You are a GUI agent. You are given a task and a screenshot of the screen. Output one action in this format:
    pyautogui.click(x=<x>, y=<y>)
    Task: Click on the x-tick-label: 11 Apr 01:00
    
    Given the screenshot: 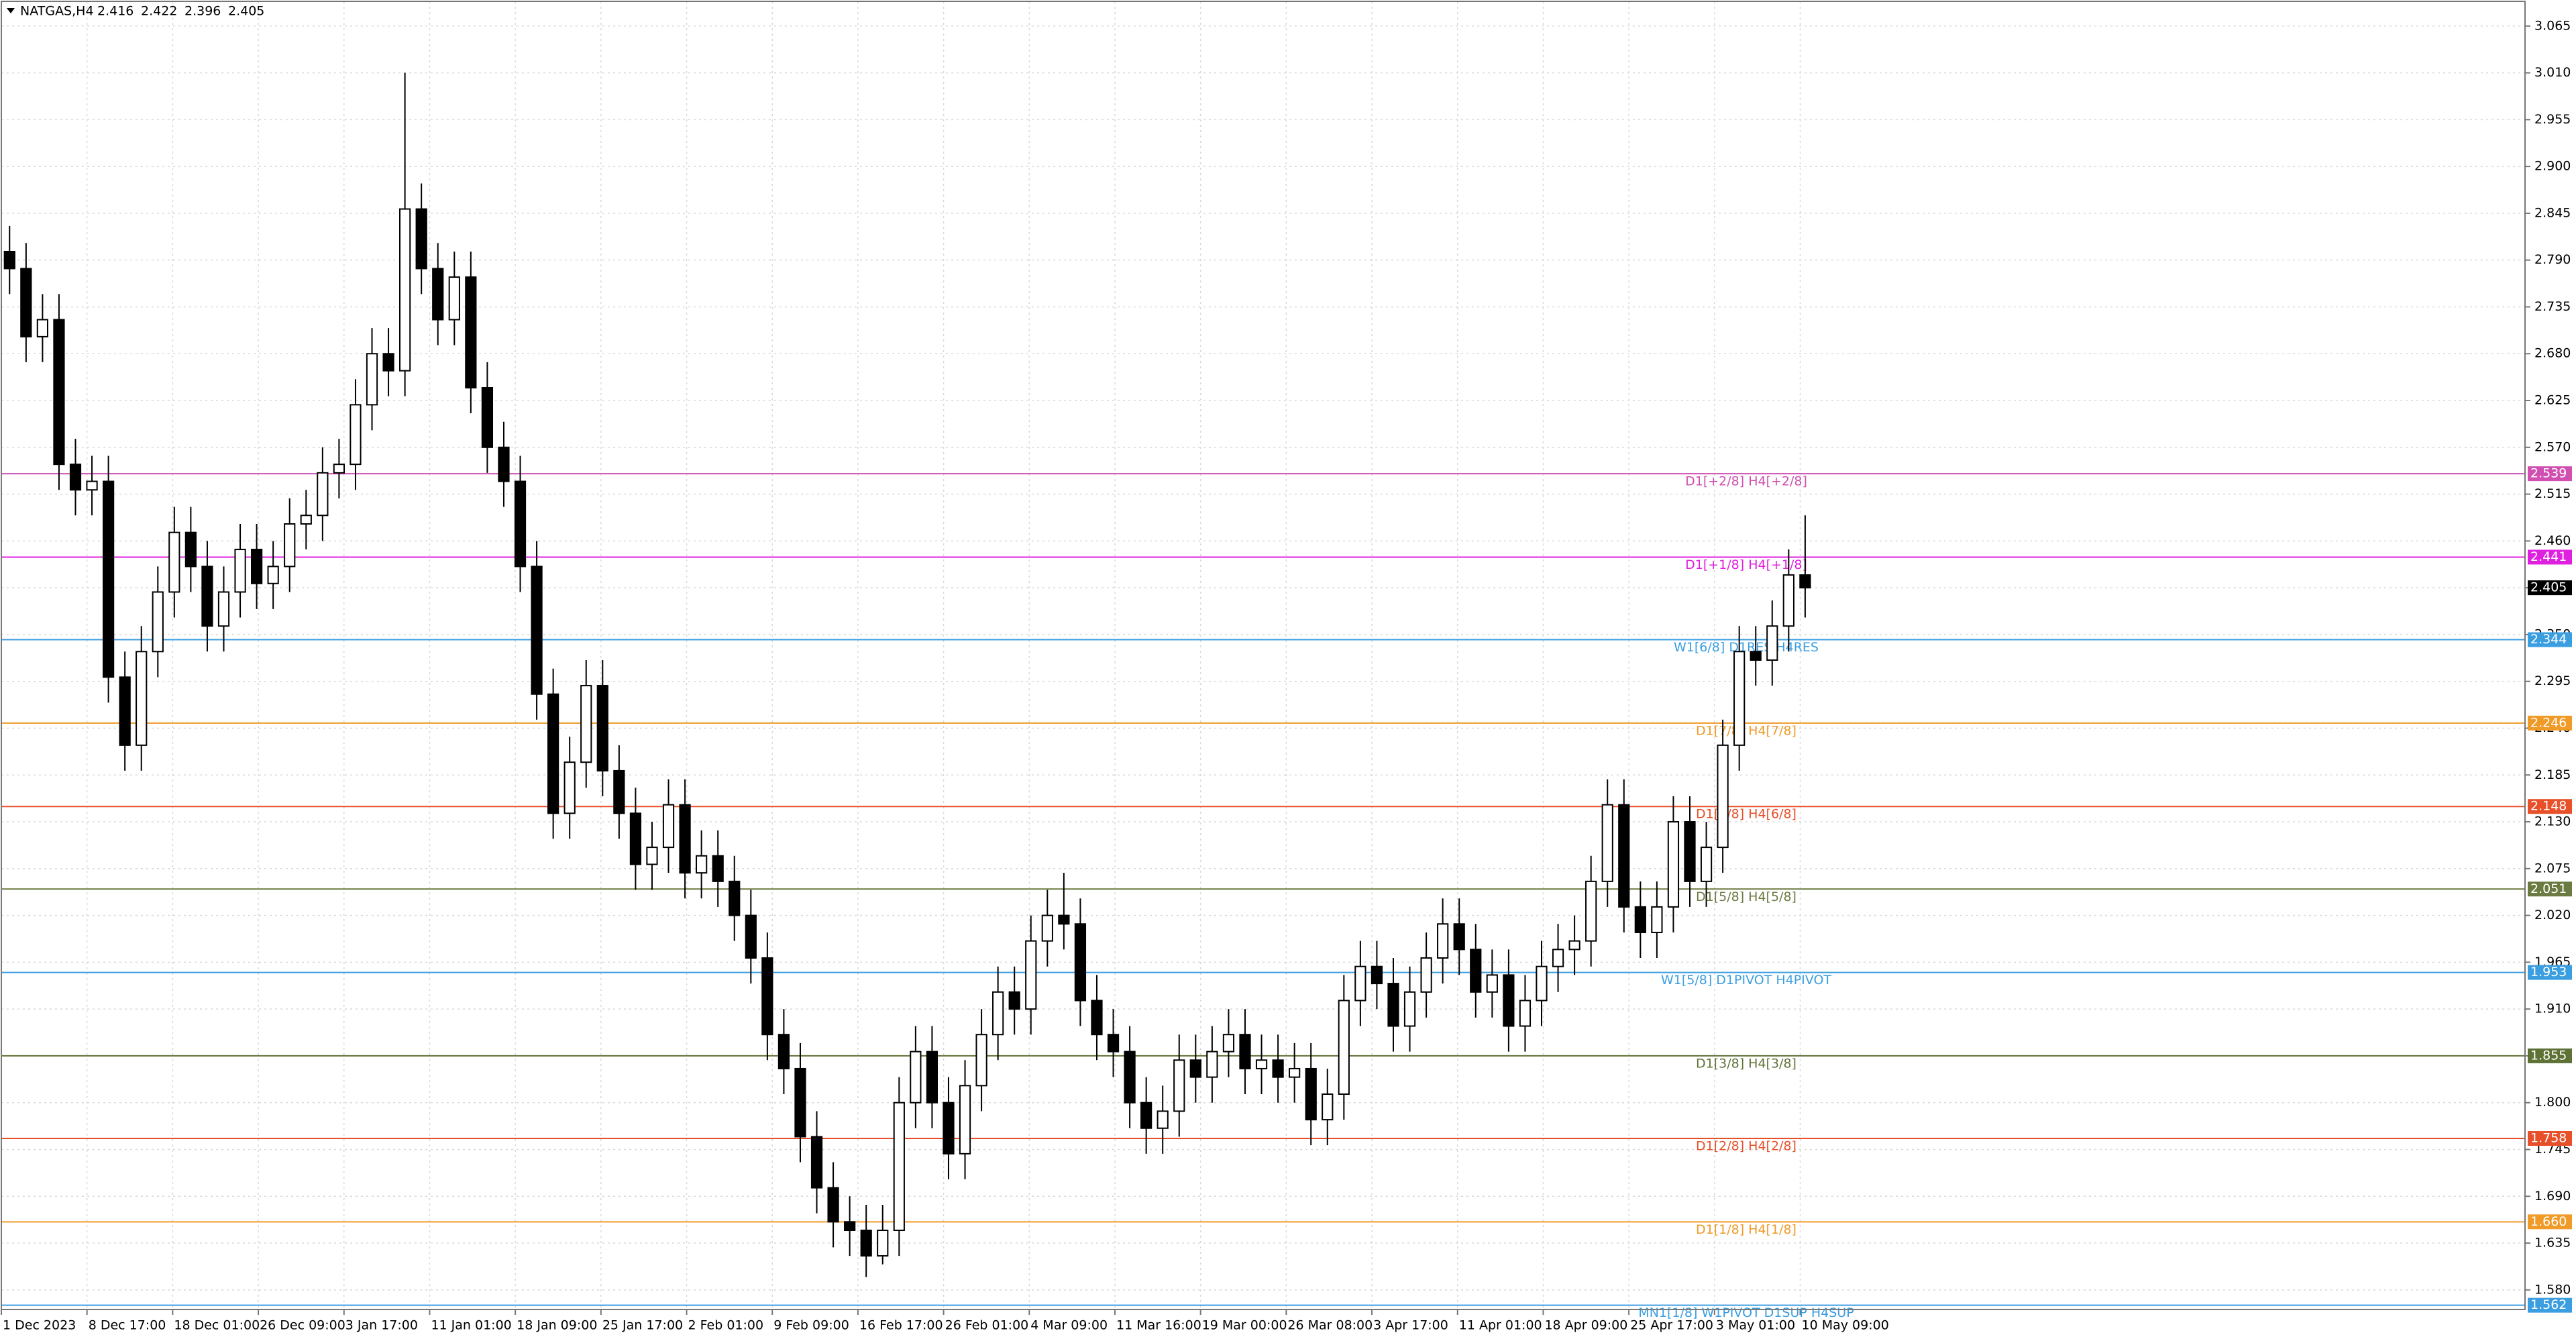 What is the action you would take?
    pyautogui.click(x=1500, y=1325)
    